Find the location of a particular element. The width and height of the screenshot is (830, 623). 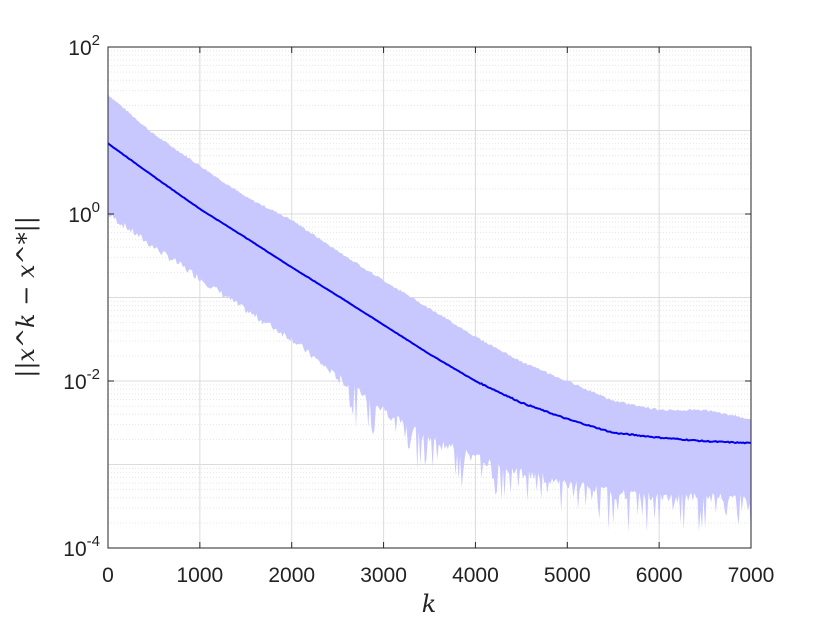

x-tick-label: 7000 is located at coordinates (751, 575).